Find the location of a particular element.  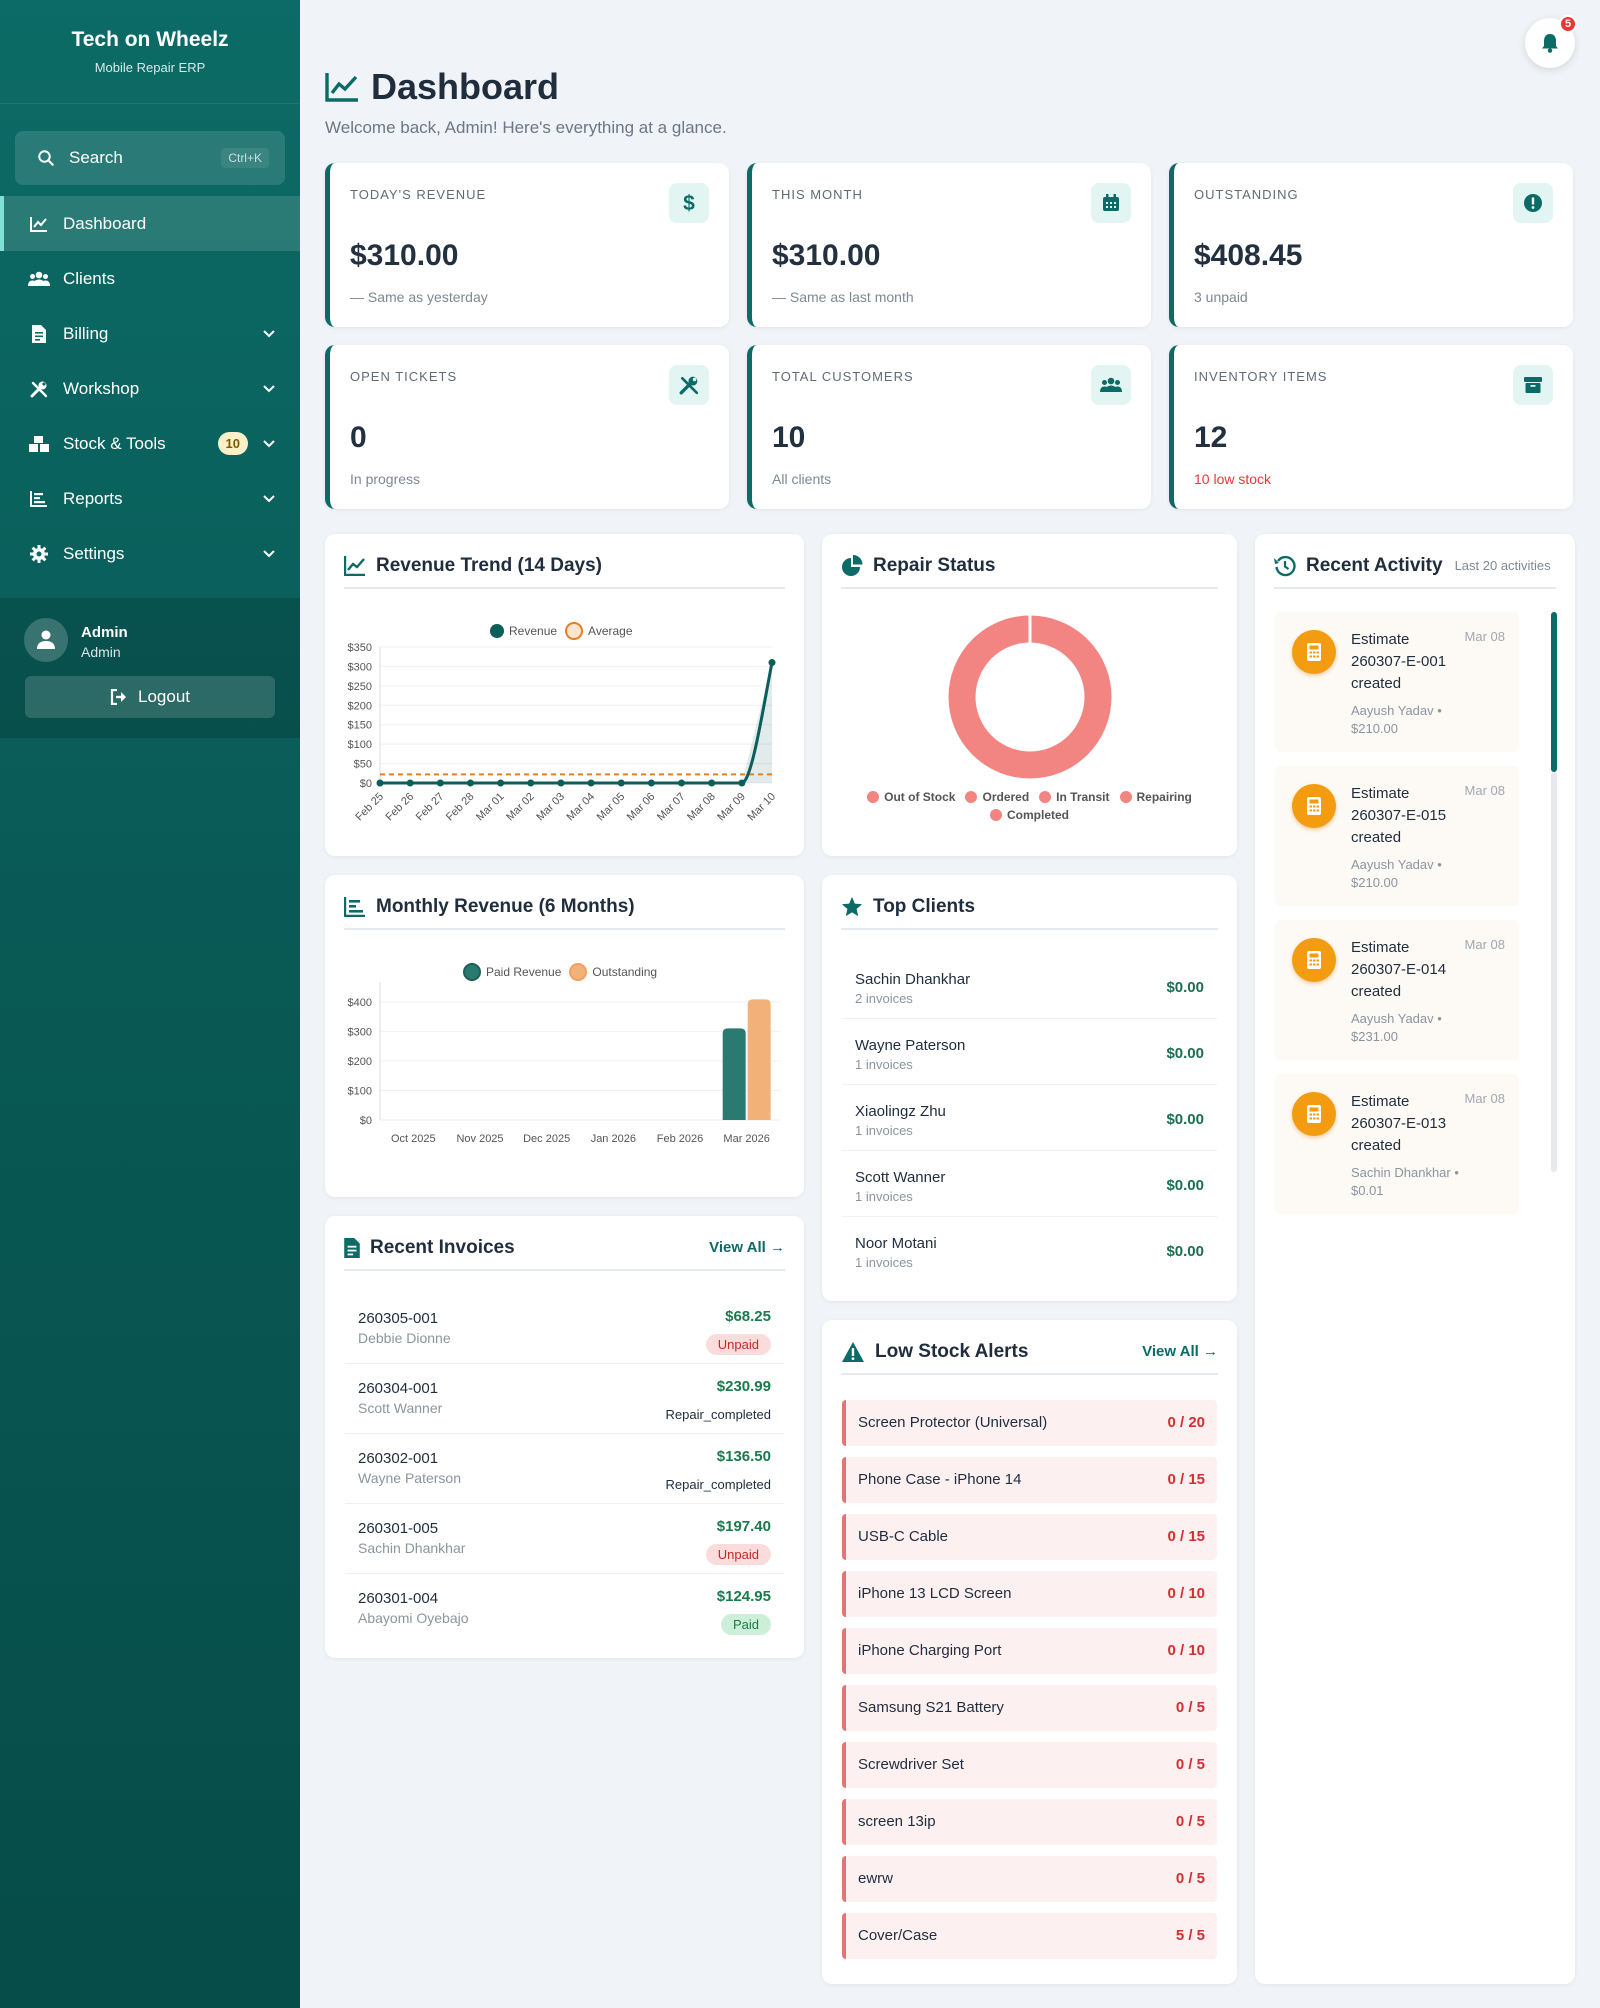

client-name: Scott Wanner is located at coordinates (900, 1177).